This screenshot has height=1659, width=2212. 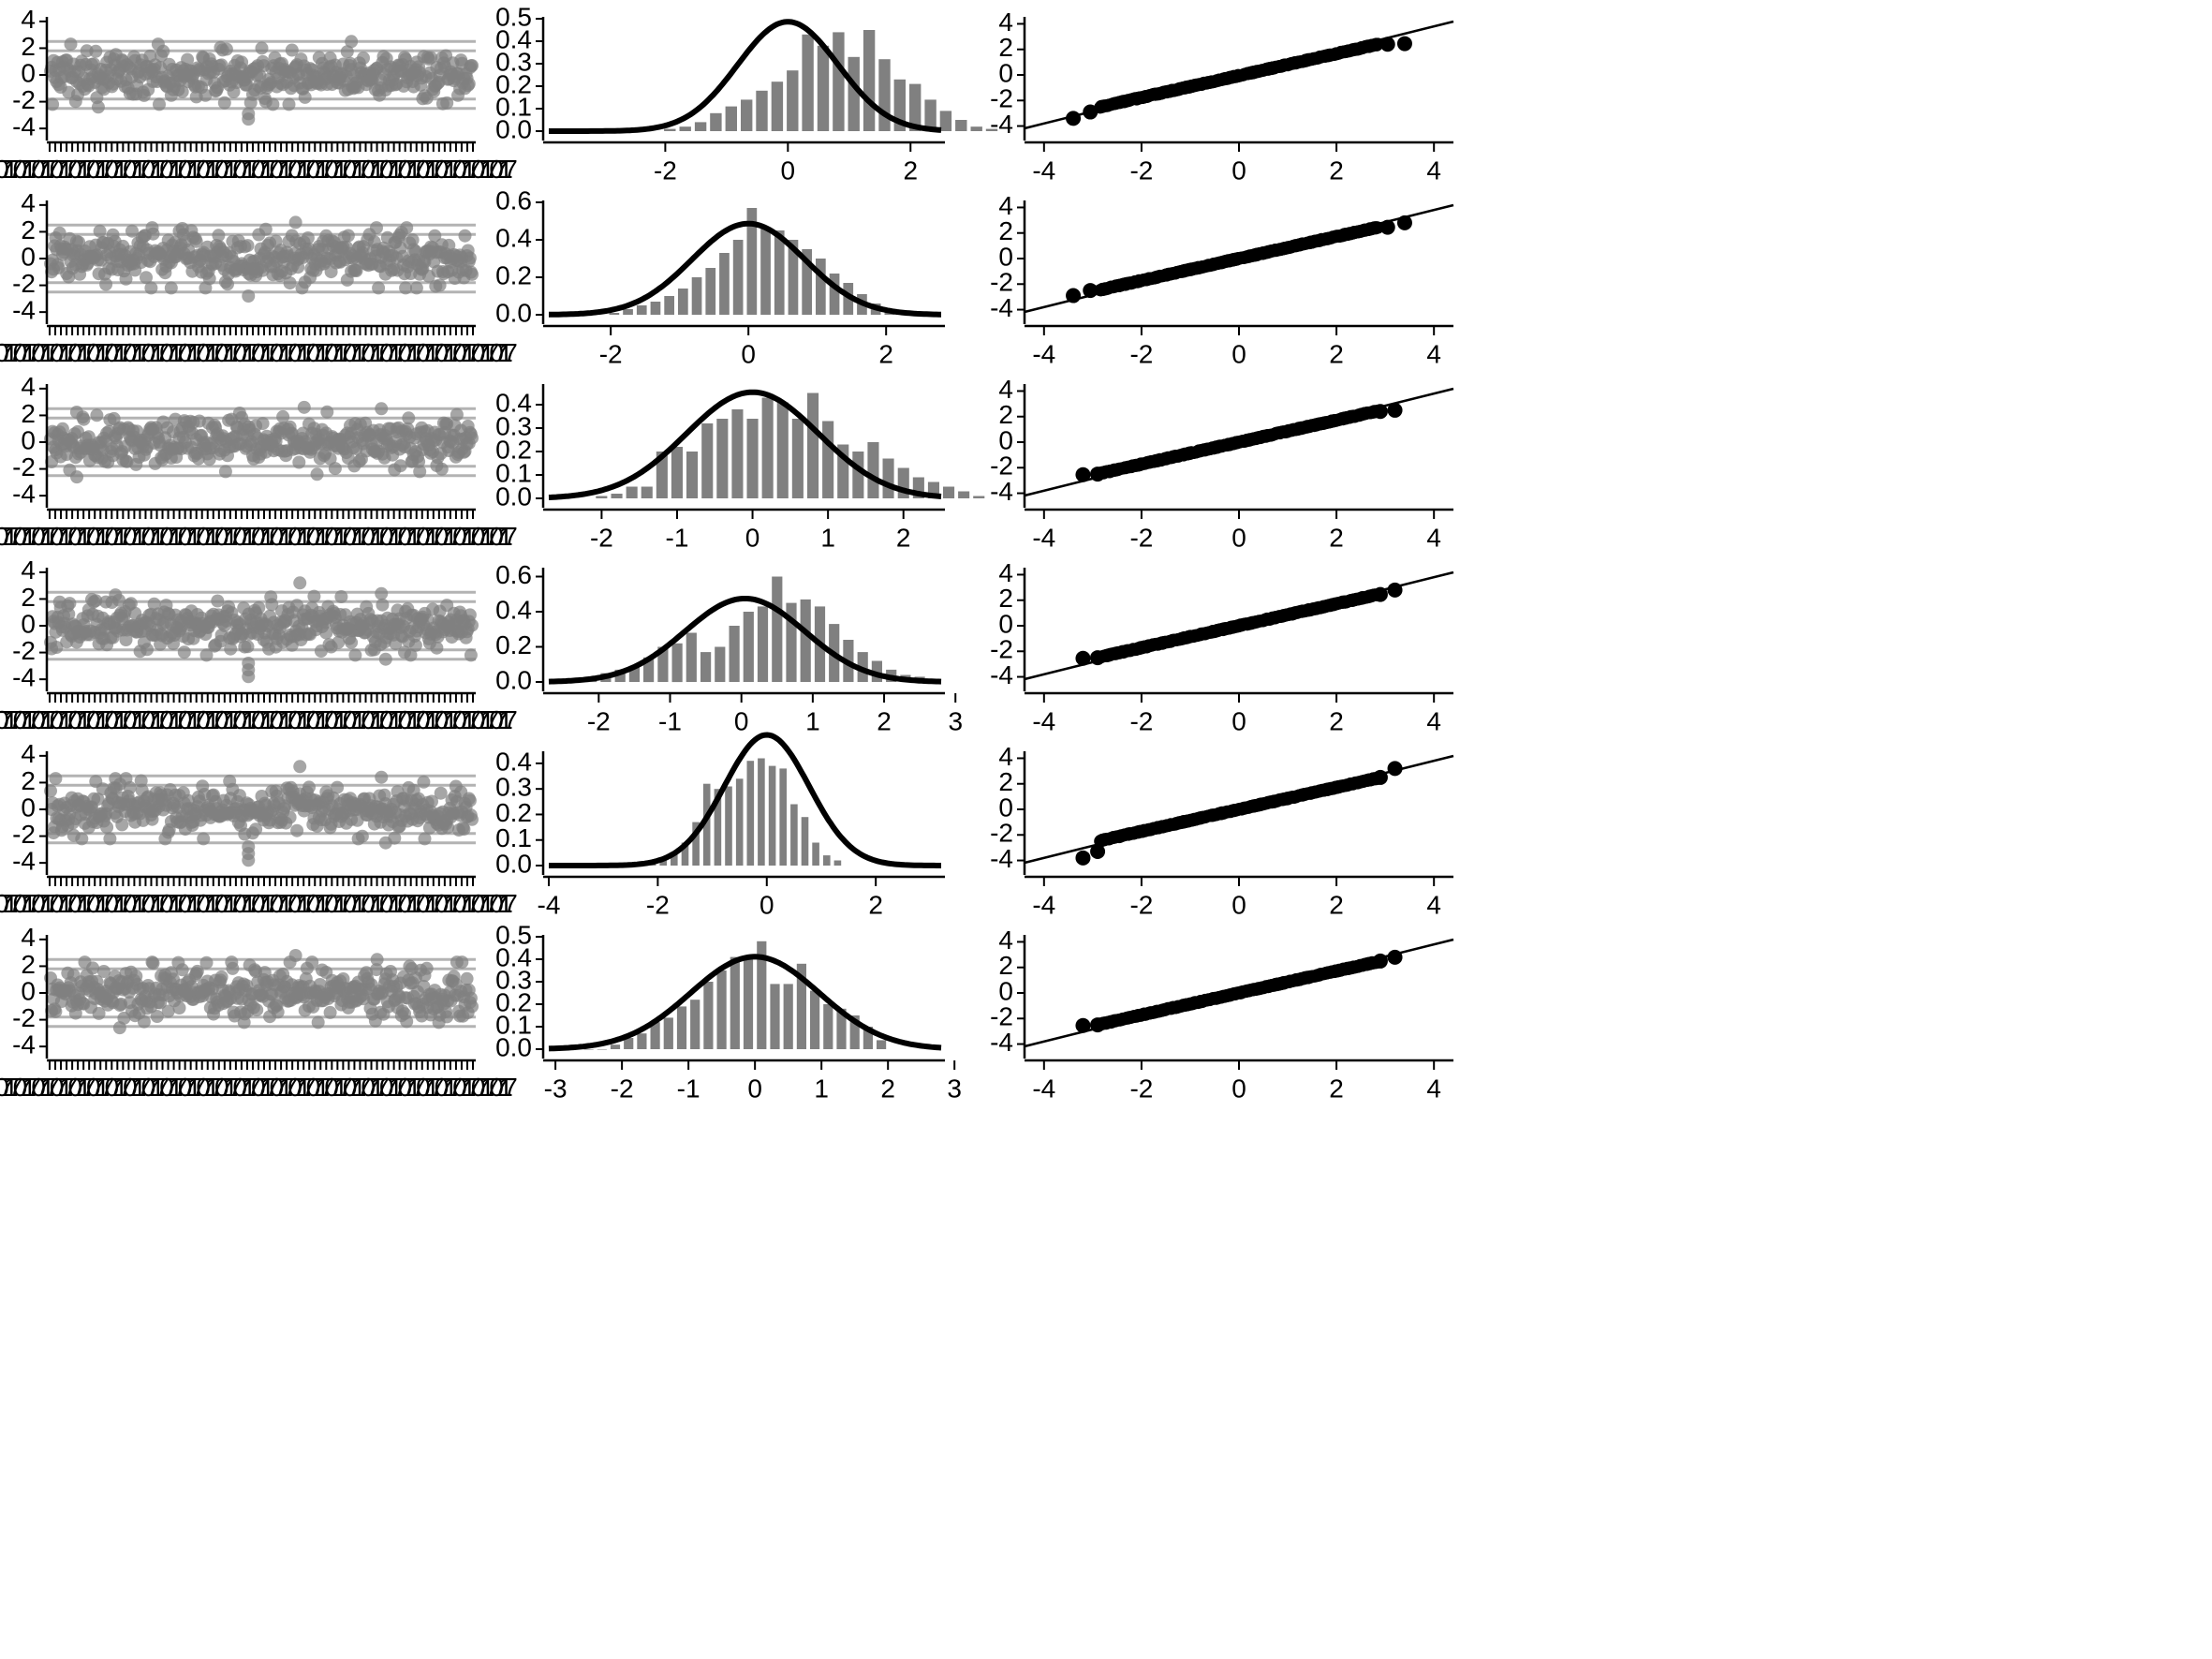 I want to click on histogram-panel: 0.00.10.20.30.40.5-2 0 2, so click(x=747, y=94).